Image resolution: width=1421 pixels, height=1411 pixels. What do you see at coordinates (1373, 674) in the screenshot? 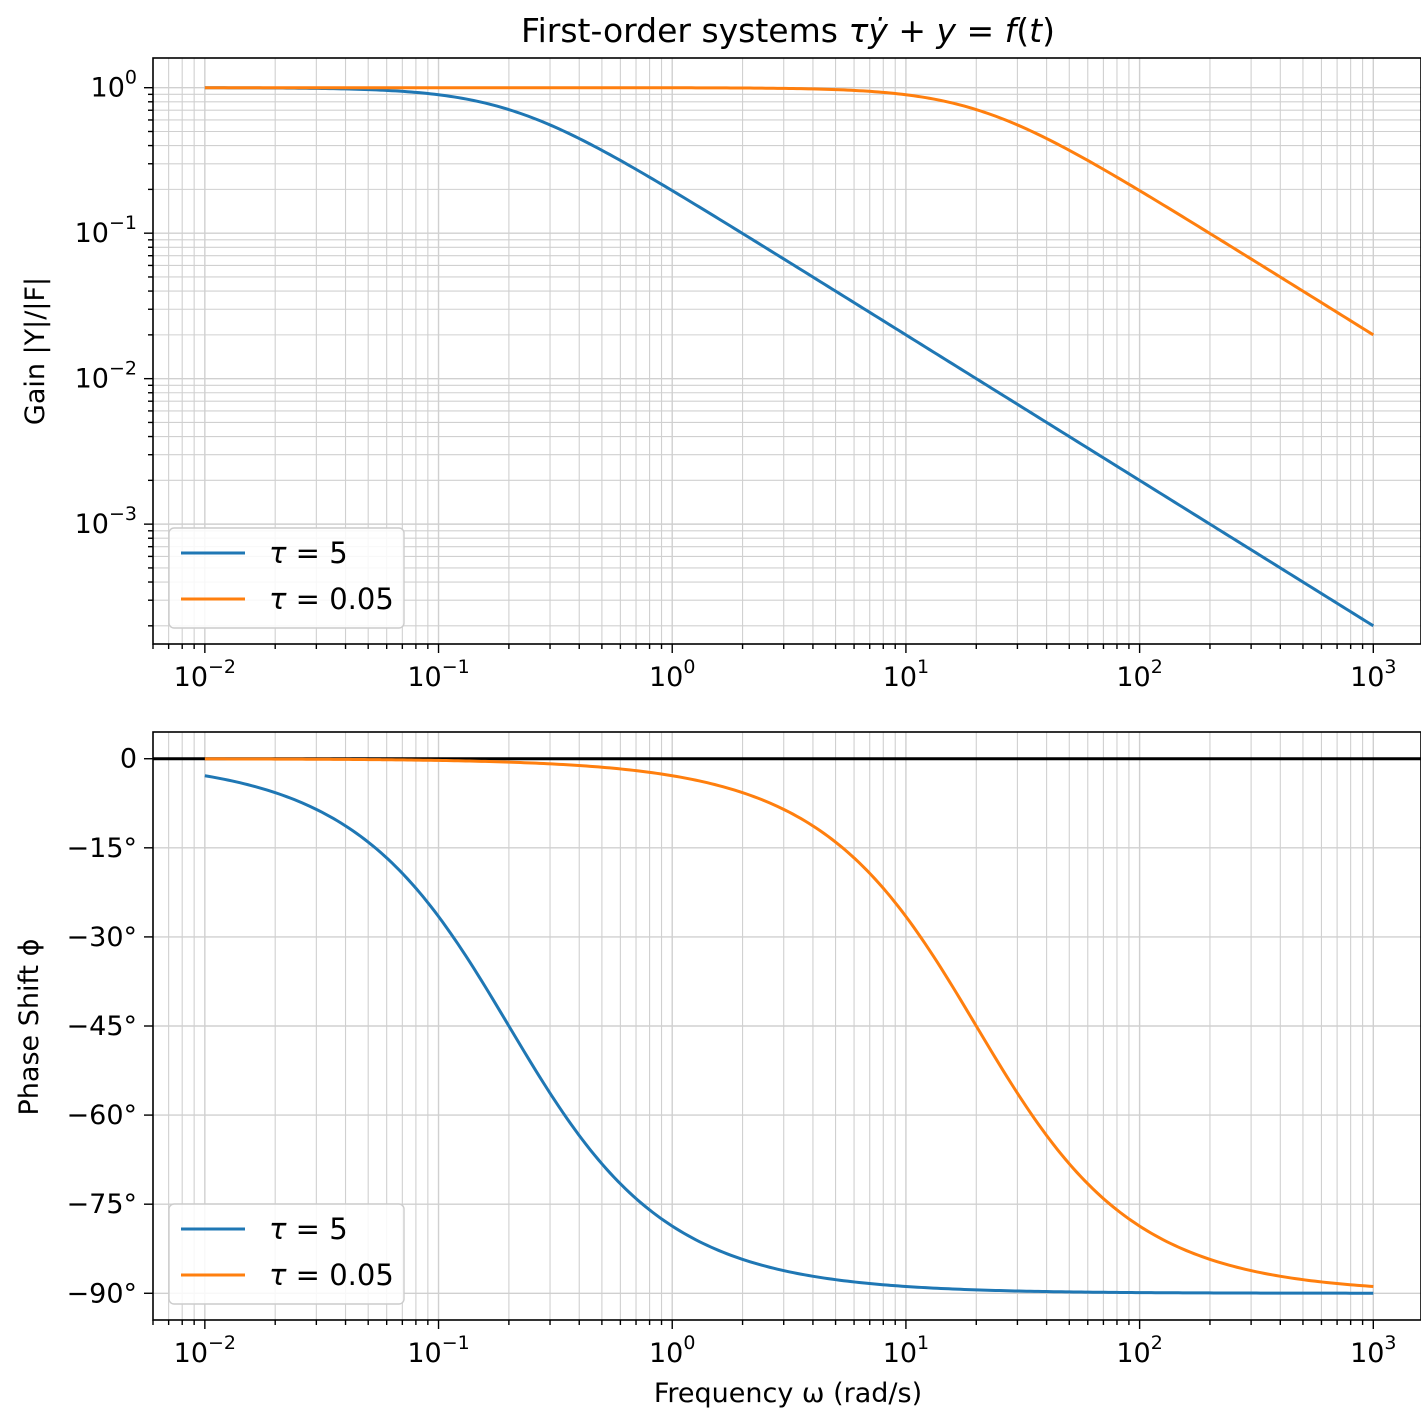
I see `gain-x-tick-label: 10³` at bounding box center [1373, 674].